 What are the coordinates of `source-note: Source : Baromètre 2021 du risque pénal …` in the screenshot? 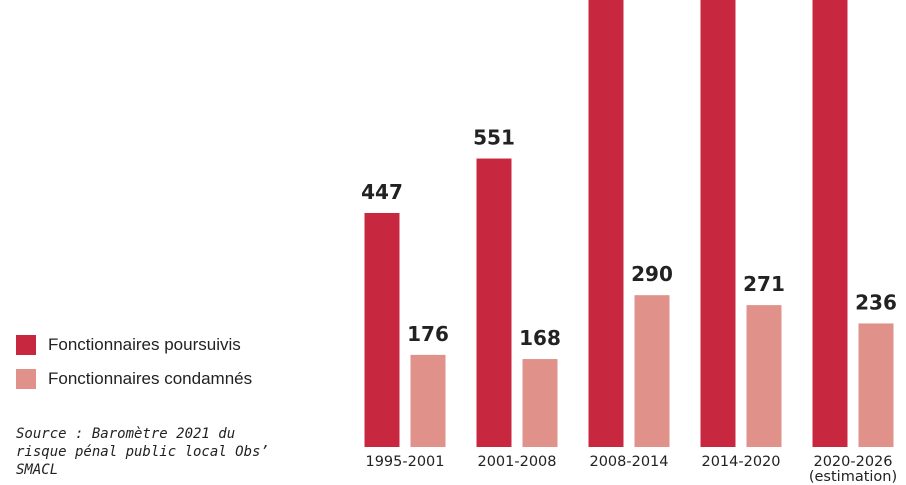 It's located at (142, 452).